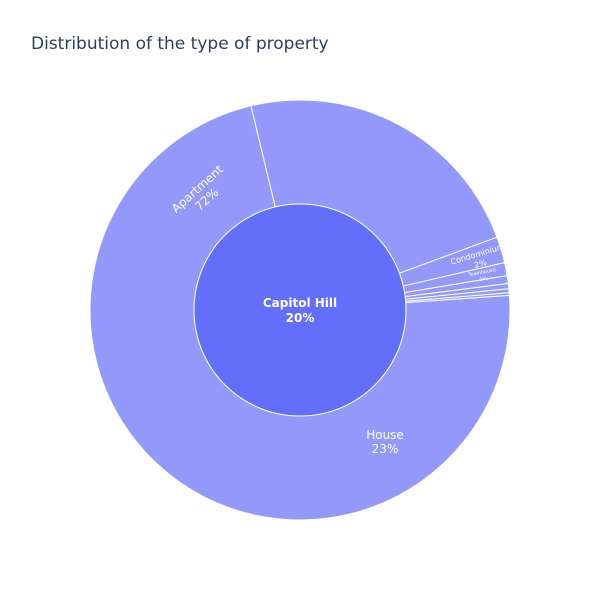  I want to click on segment-percent-label: 23%, so click(385, 449).